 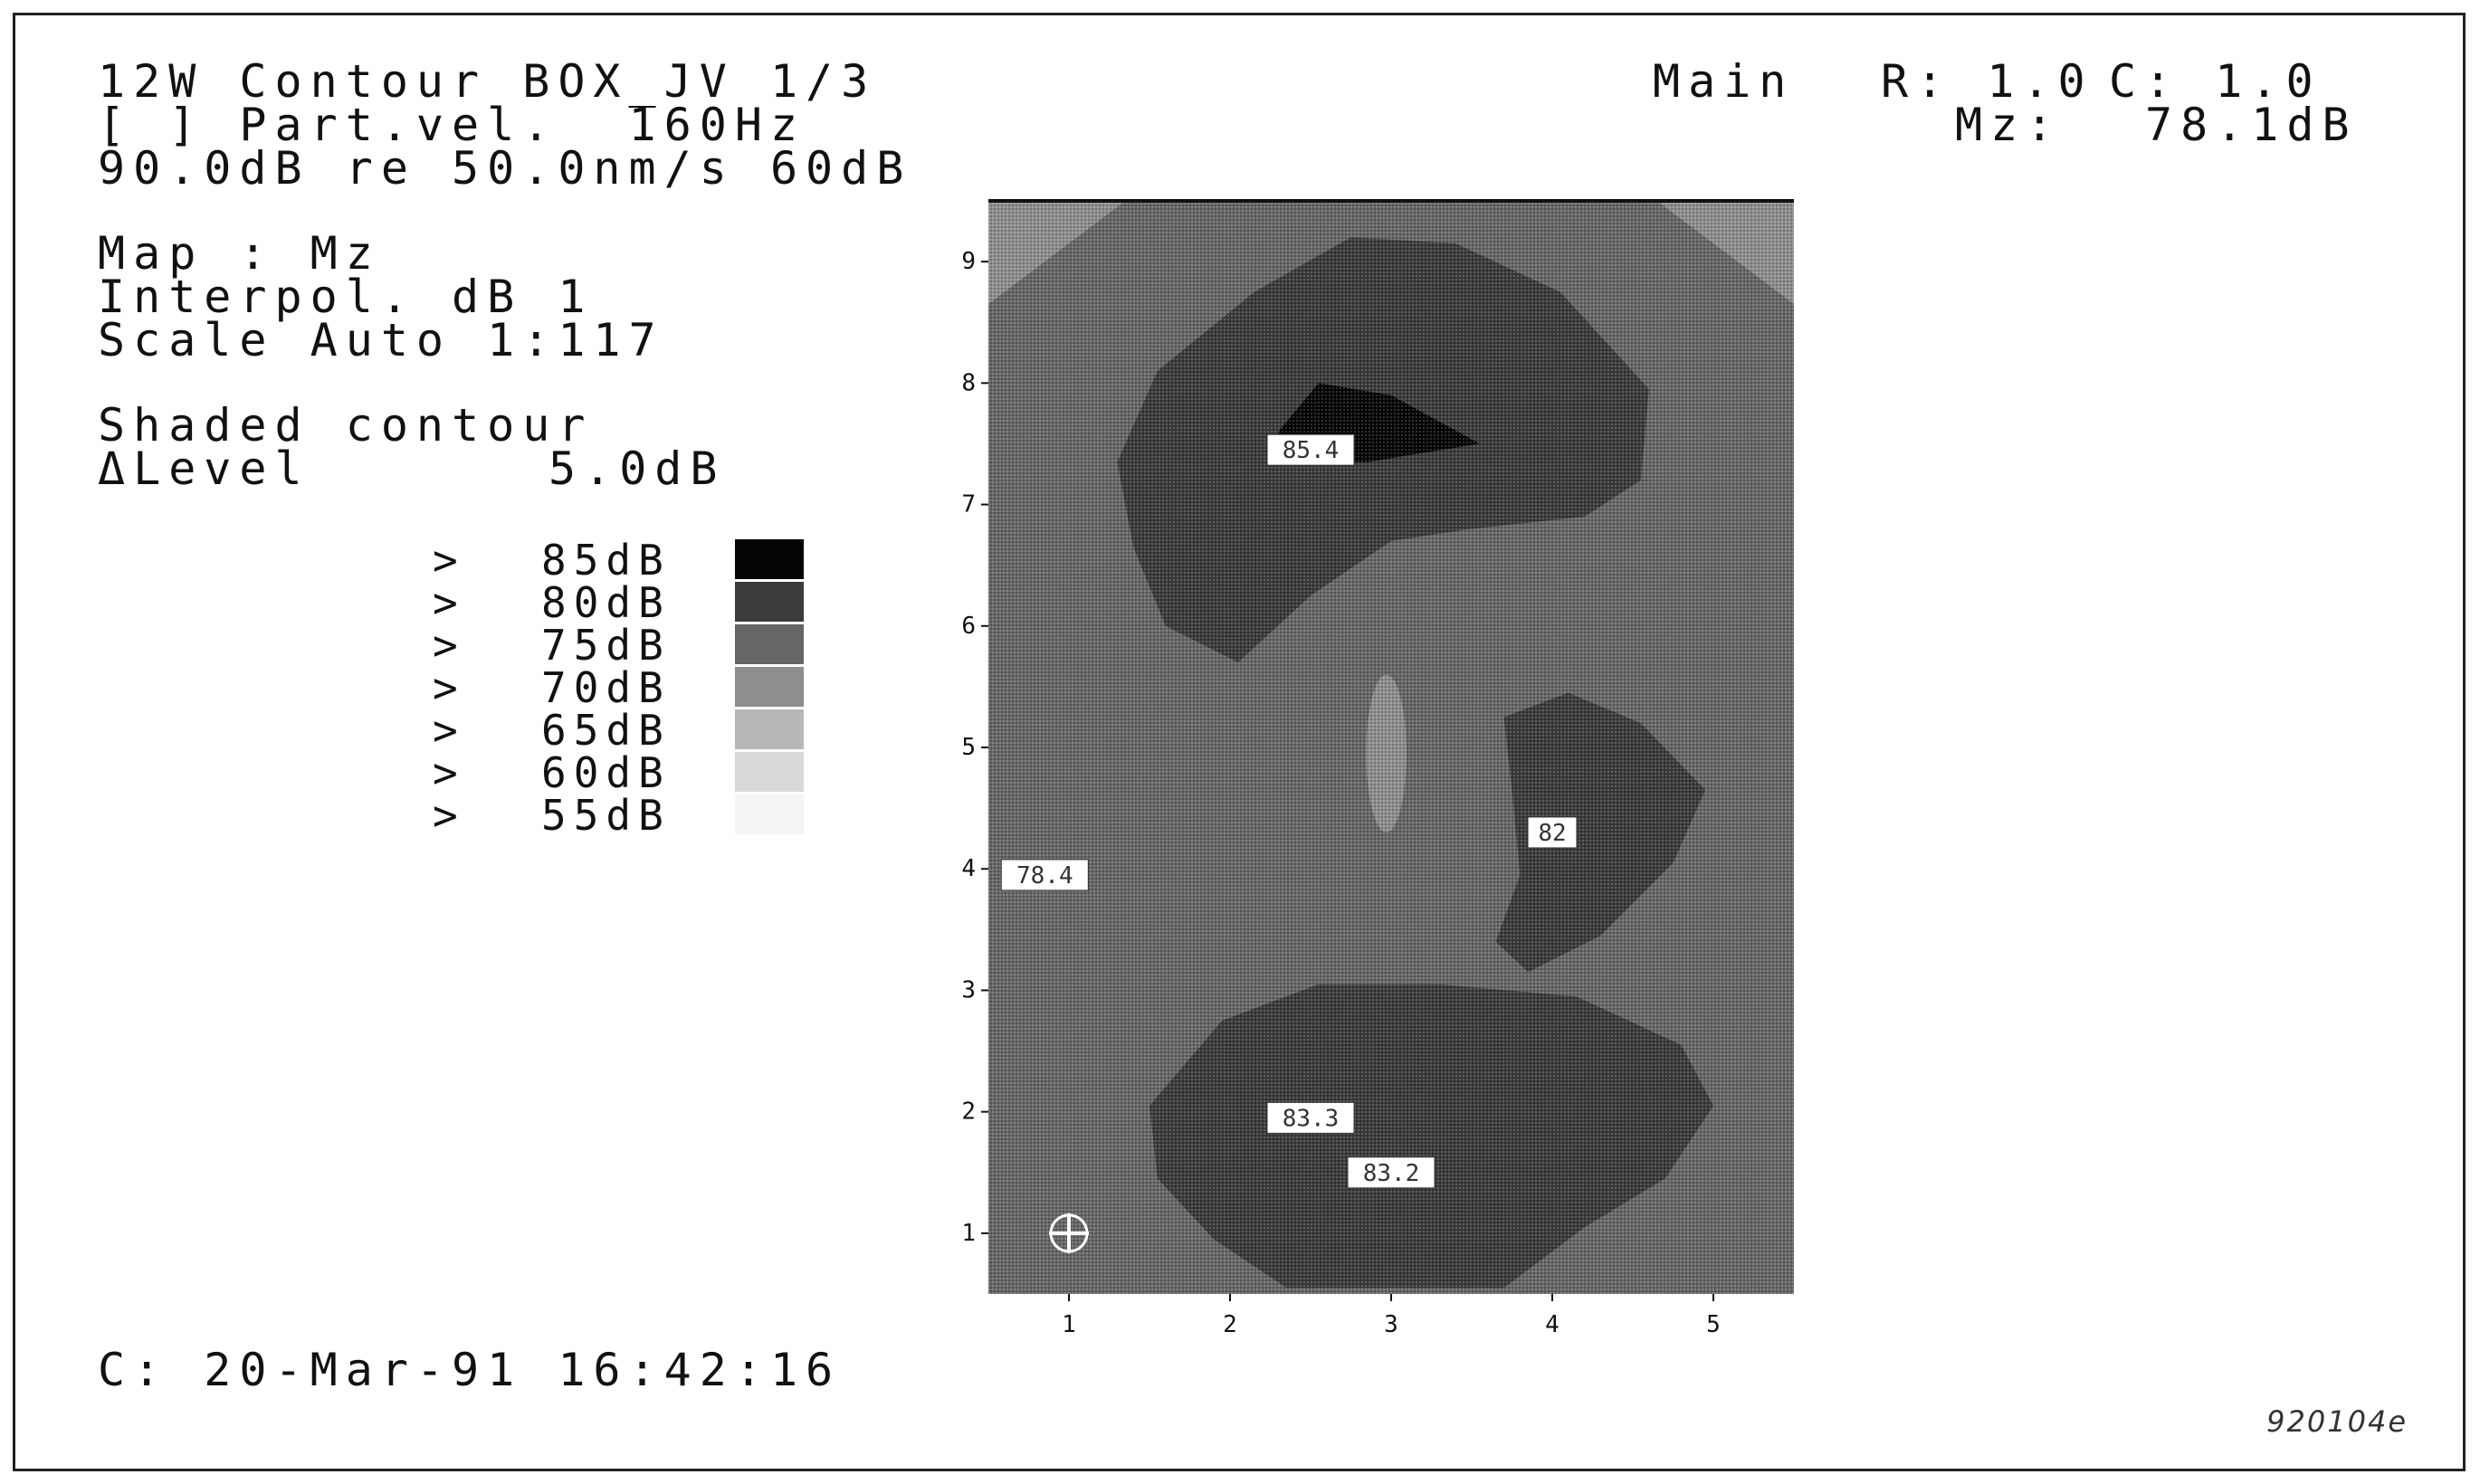 What do you see at coordinates (204, 468) in the screenshot?
I see `delta-level-label: ΔLevel` at bounding box center [204, 468].